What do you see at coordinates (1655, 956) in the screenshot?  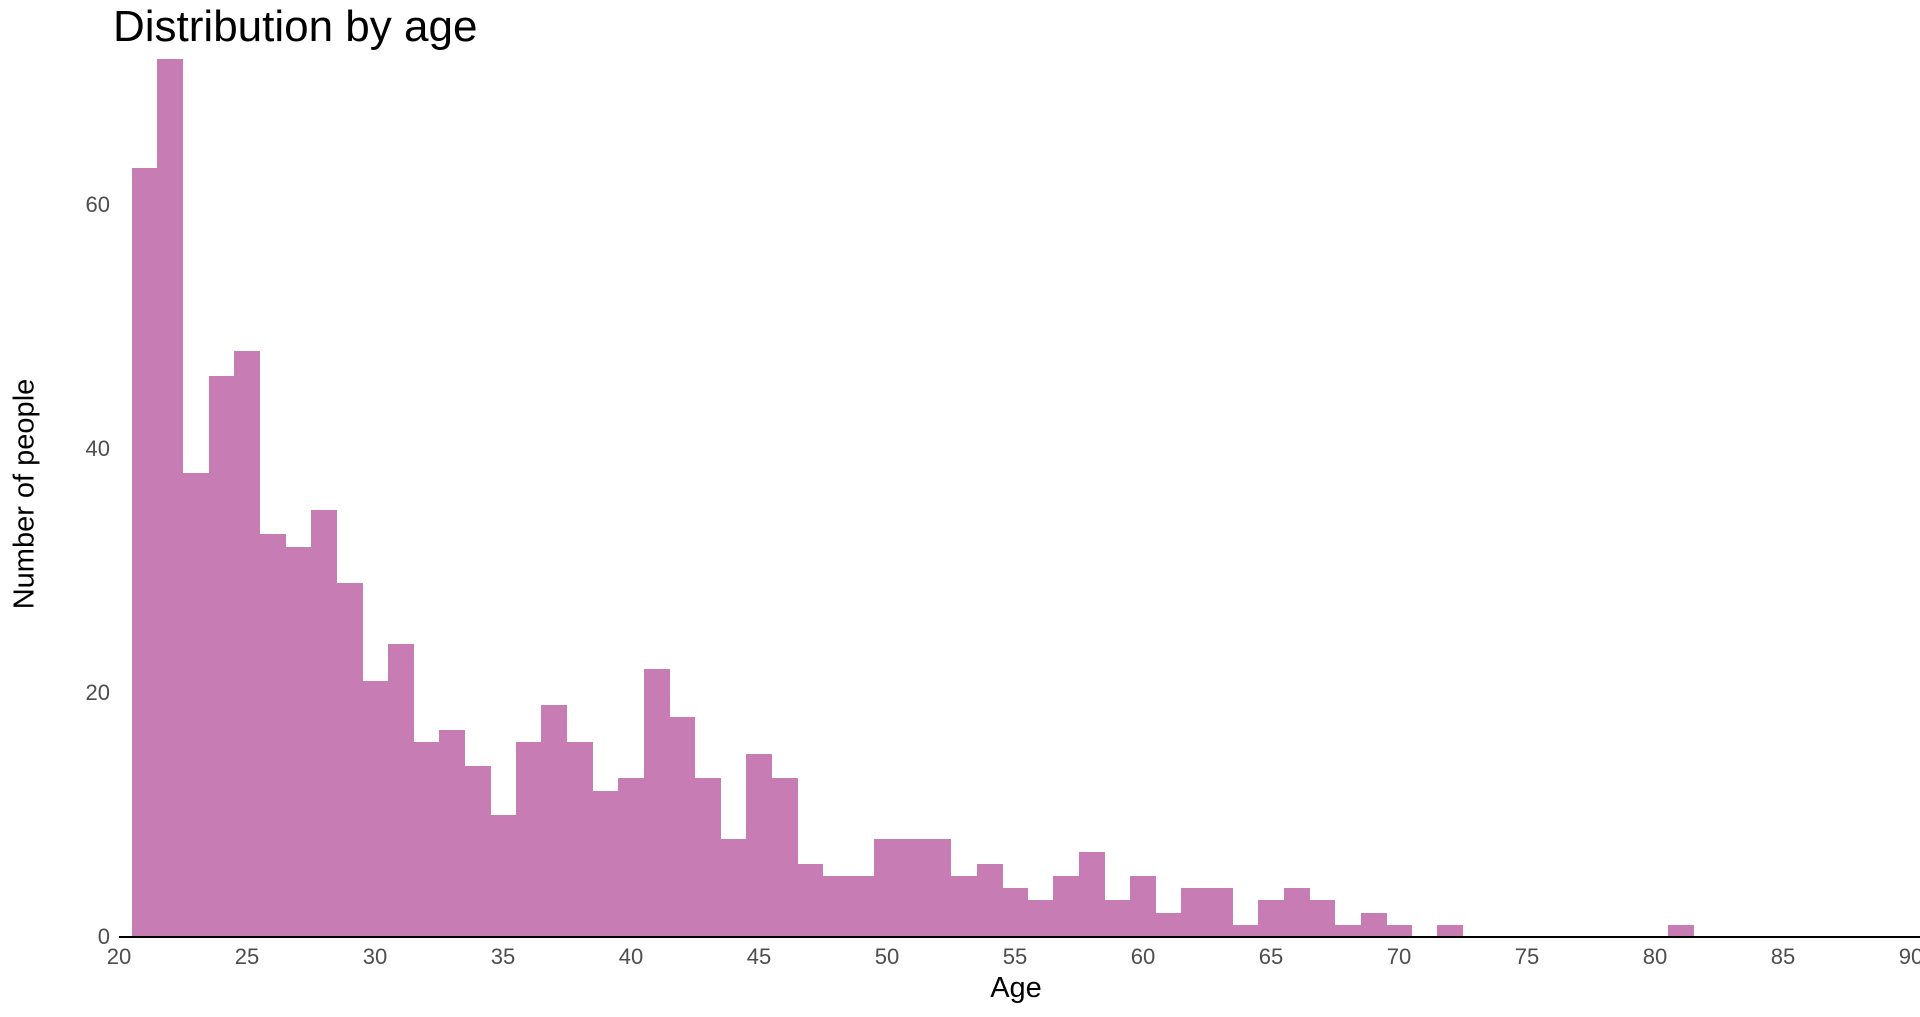 I see `x-tick-label: 80` at bounding box center [1655, 956].